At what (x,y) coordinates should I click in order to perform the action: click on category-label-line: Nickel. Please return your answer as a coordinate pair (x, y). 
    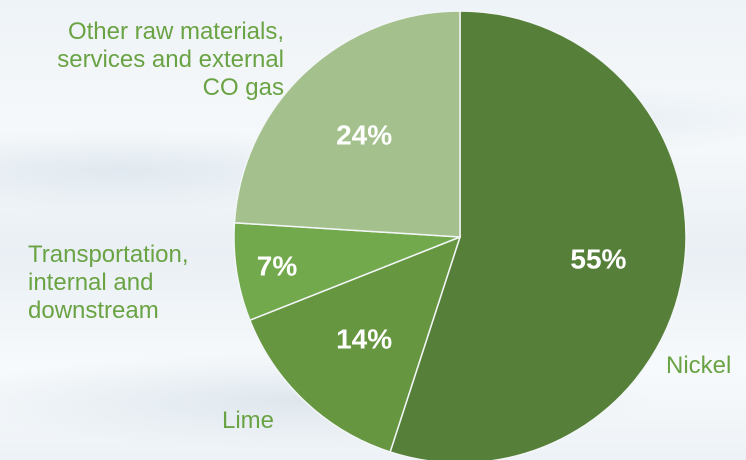
    Looking at the image, I should click on (699, 365).